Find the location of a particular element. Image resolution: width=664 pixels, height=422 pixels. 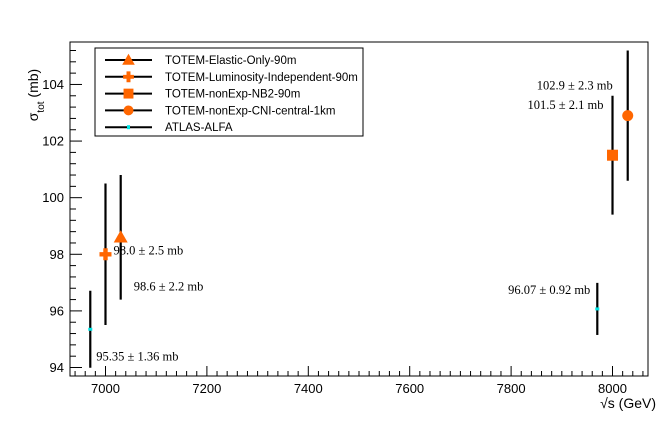

value-annotation: 95.35 ± 1.36 mb is located at coordinates (137, 356).